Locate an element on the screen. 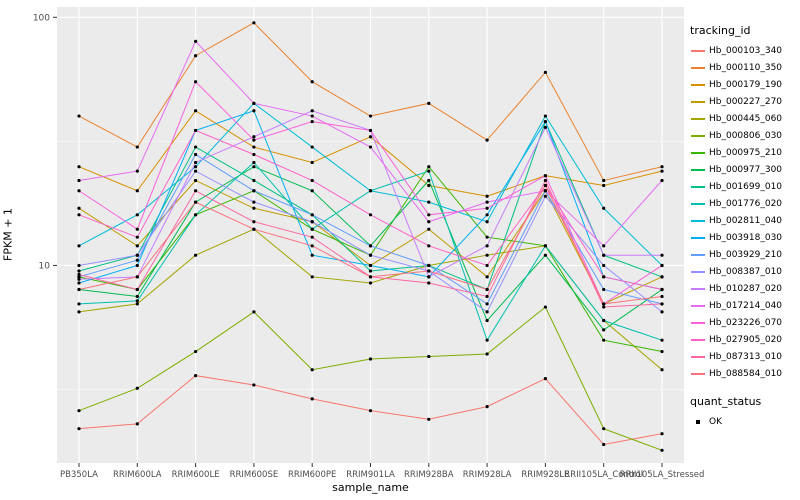 This screenshot has height=500, width=800. legend-item-label: Hb_002811_040 is located at coordinates (746, 220).